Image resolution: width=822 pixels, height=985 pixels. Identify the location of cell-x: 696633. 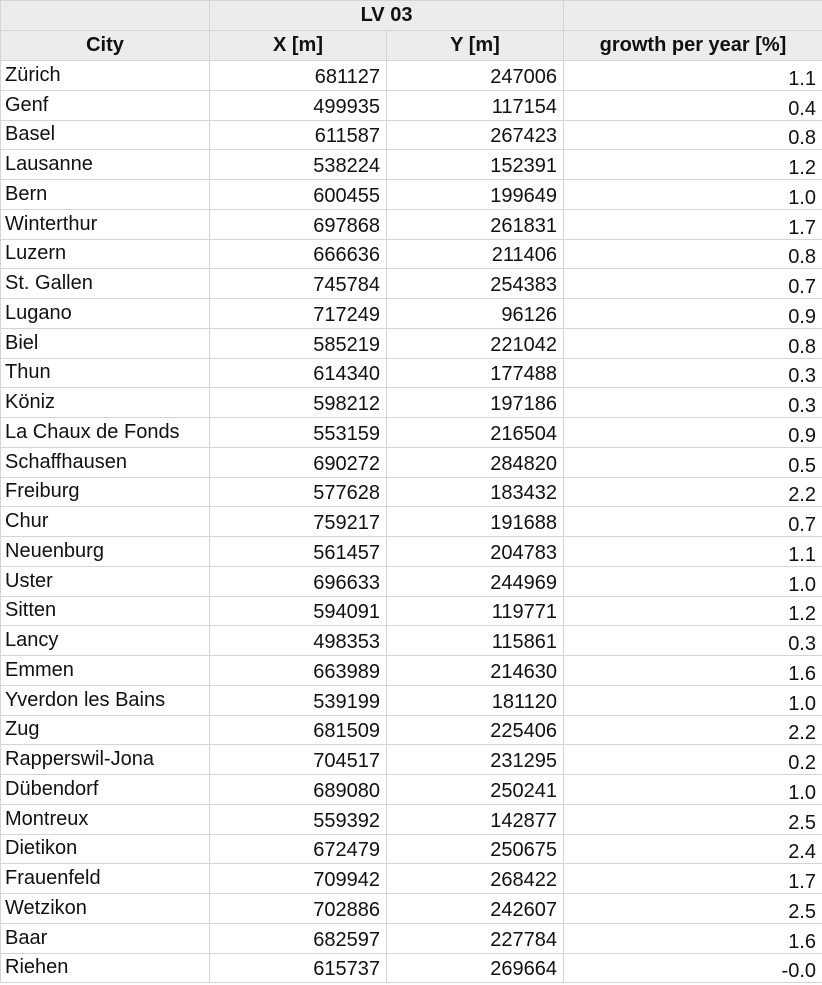
(298, 581).